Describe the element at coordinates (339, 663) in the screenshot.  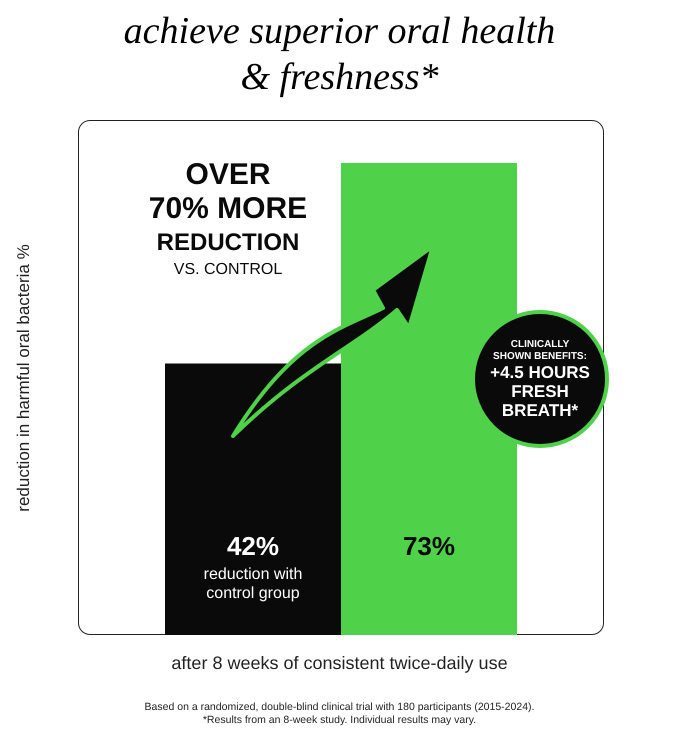
I see `x-axis-title: after 8 weeks of consistent twice-daily use` at that location.